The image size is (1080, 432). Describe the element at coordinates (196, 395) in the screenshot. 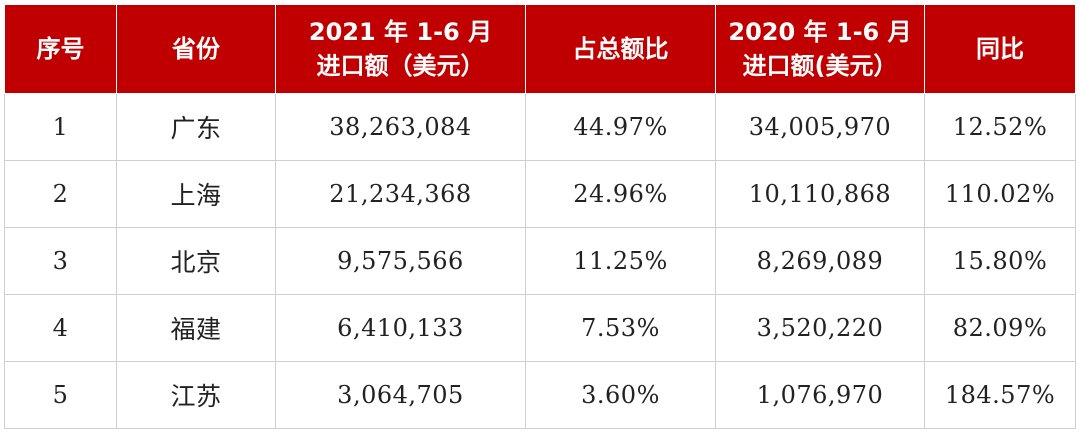

I see `cell-province: 江苏` at that location.